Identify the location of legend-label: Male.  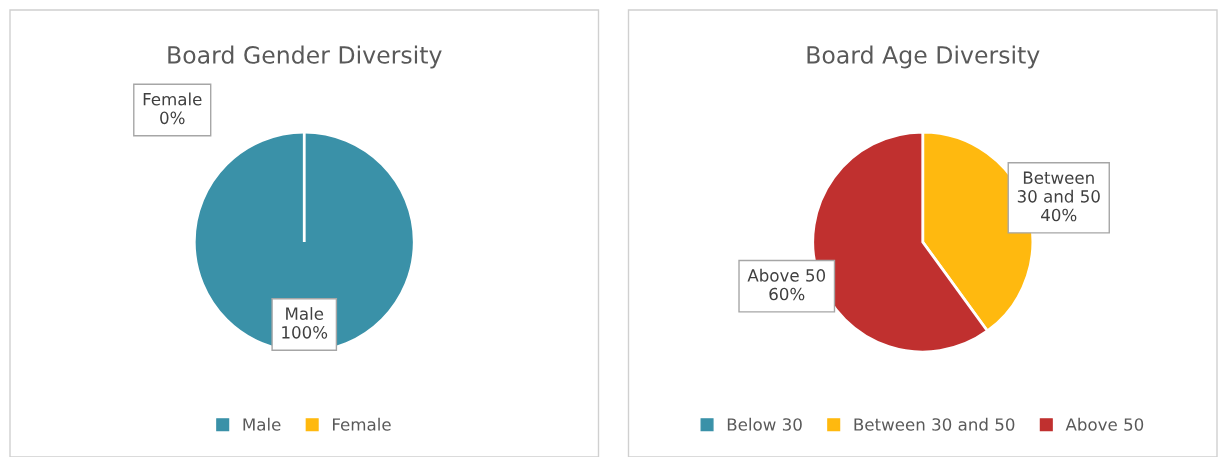
(262, 424).